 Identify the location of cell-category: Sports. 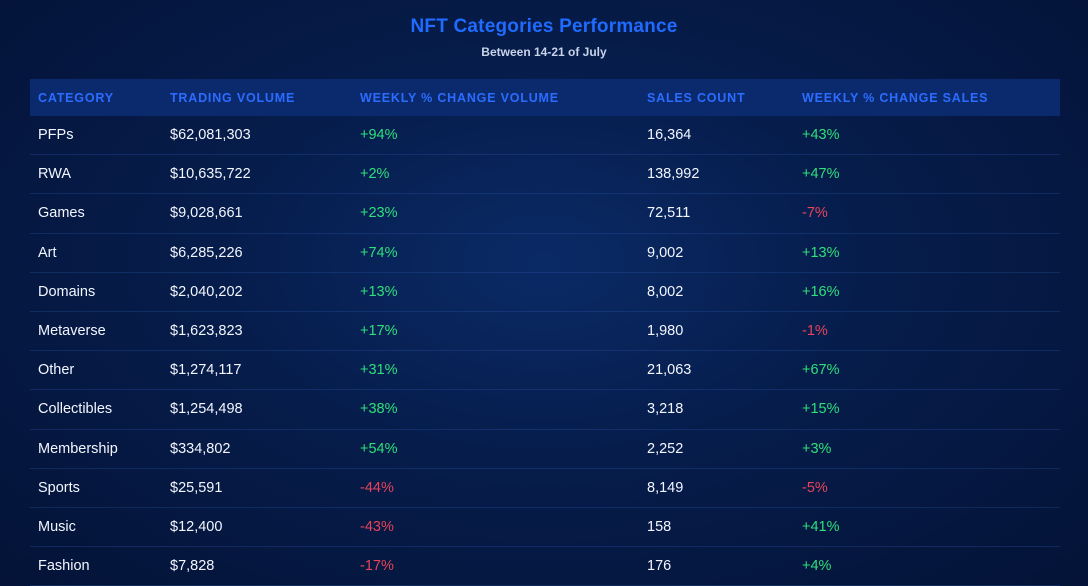
(59, 487).